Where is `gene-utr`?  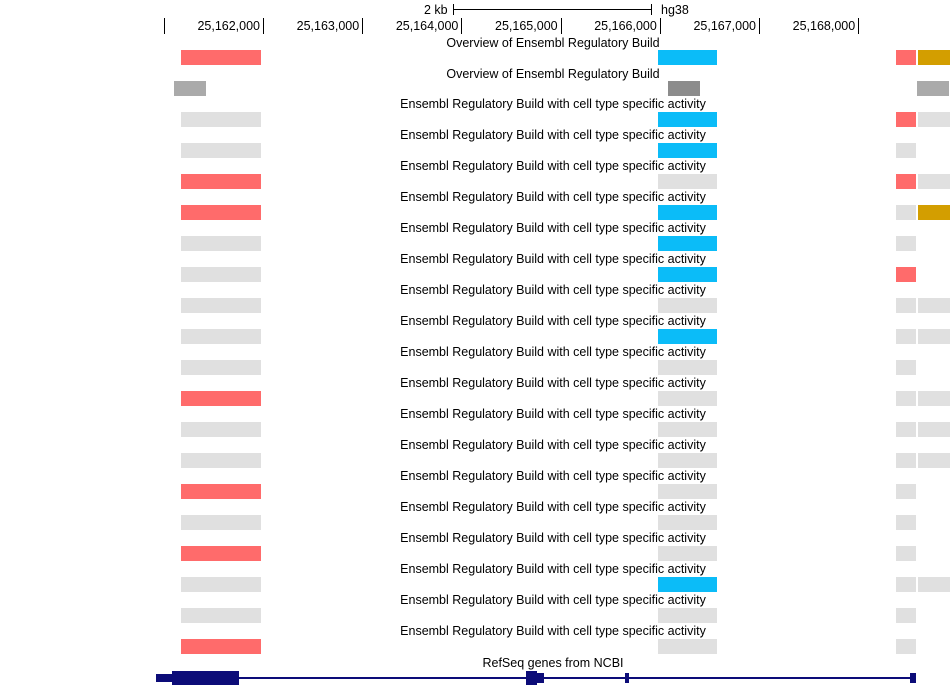 gene-utr is located at coordinates (164, 678).